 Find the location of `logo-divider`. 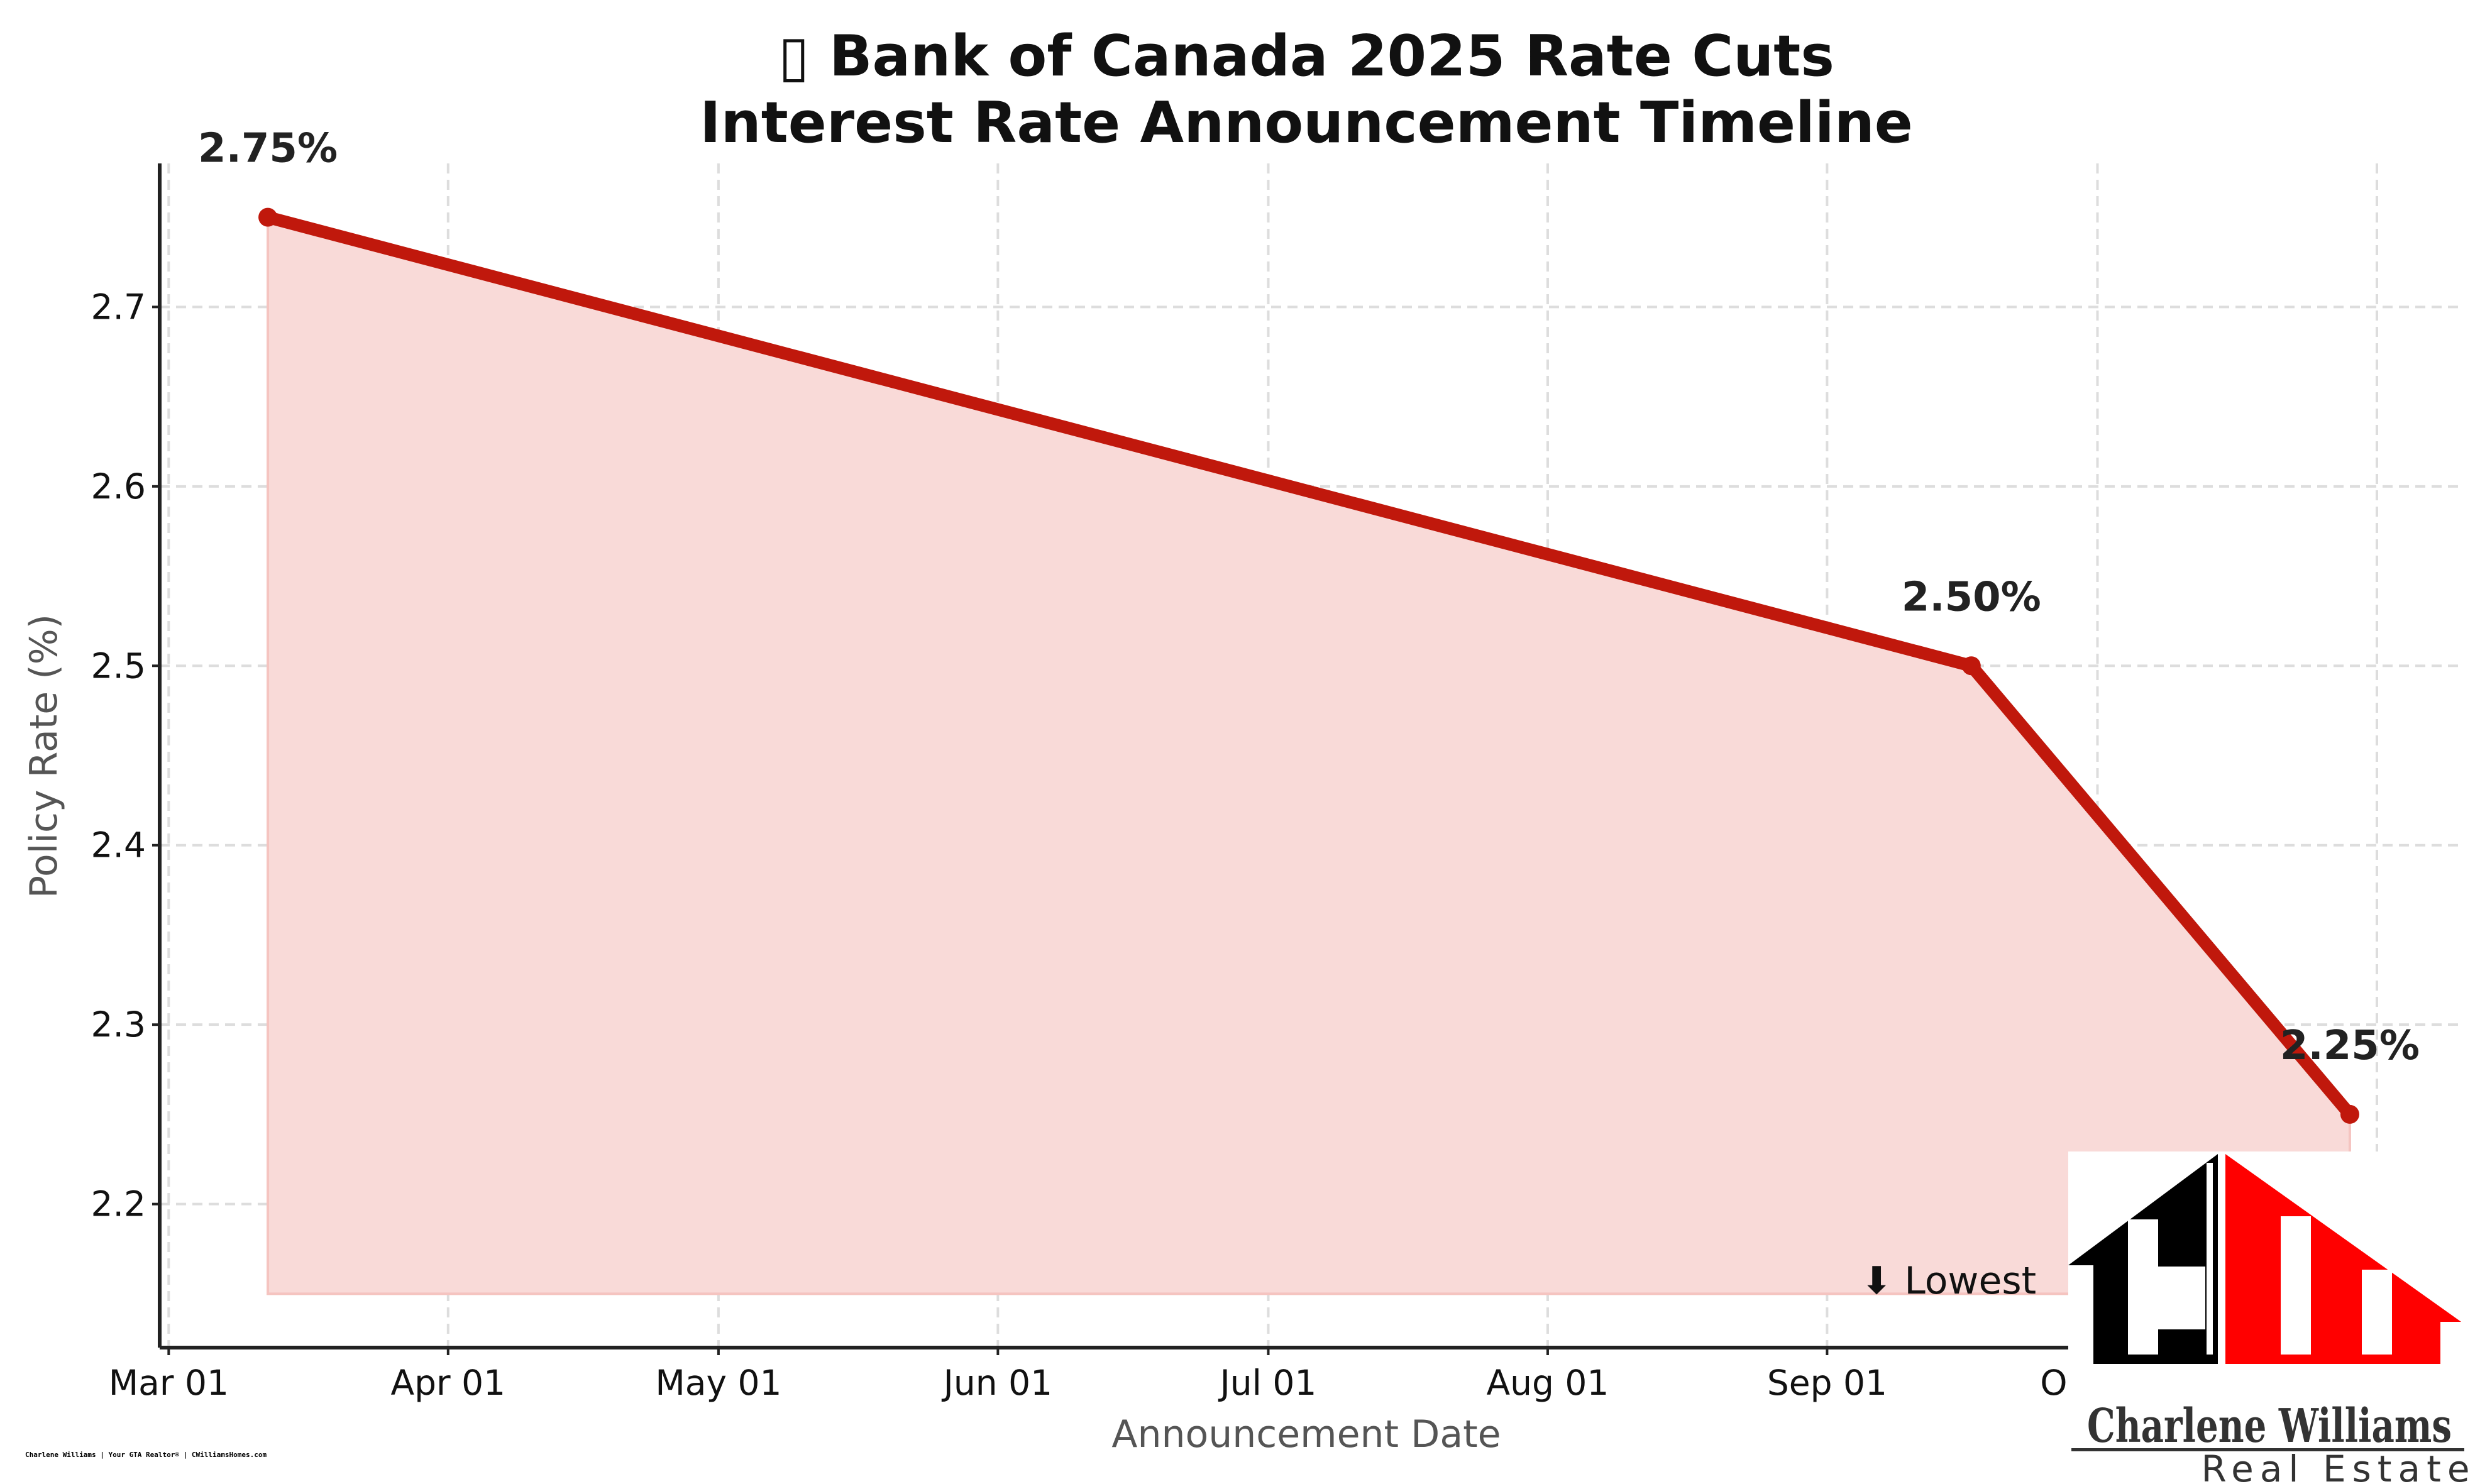

logo-divider is located at coordinates (2267, 1449).